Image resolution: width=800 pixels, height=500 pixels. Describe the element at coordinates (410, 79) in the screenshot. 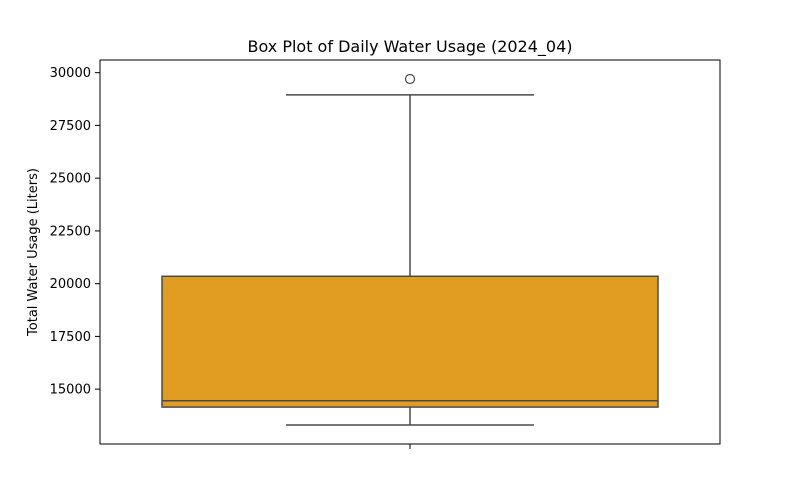

I see `outlier-point` at that location.